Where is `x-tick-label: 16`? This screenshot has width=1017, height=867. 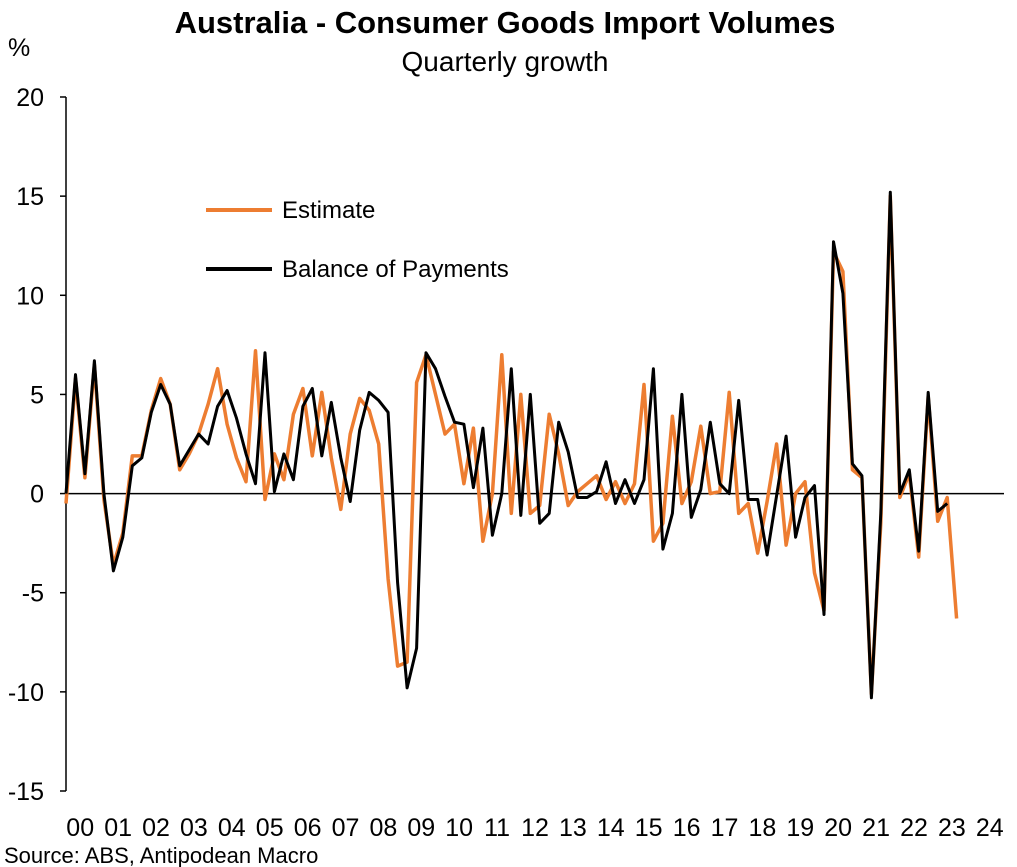
x-tick-label: 16 is located at coordinates (687, 828).